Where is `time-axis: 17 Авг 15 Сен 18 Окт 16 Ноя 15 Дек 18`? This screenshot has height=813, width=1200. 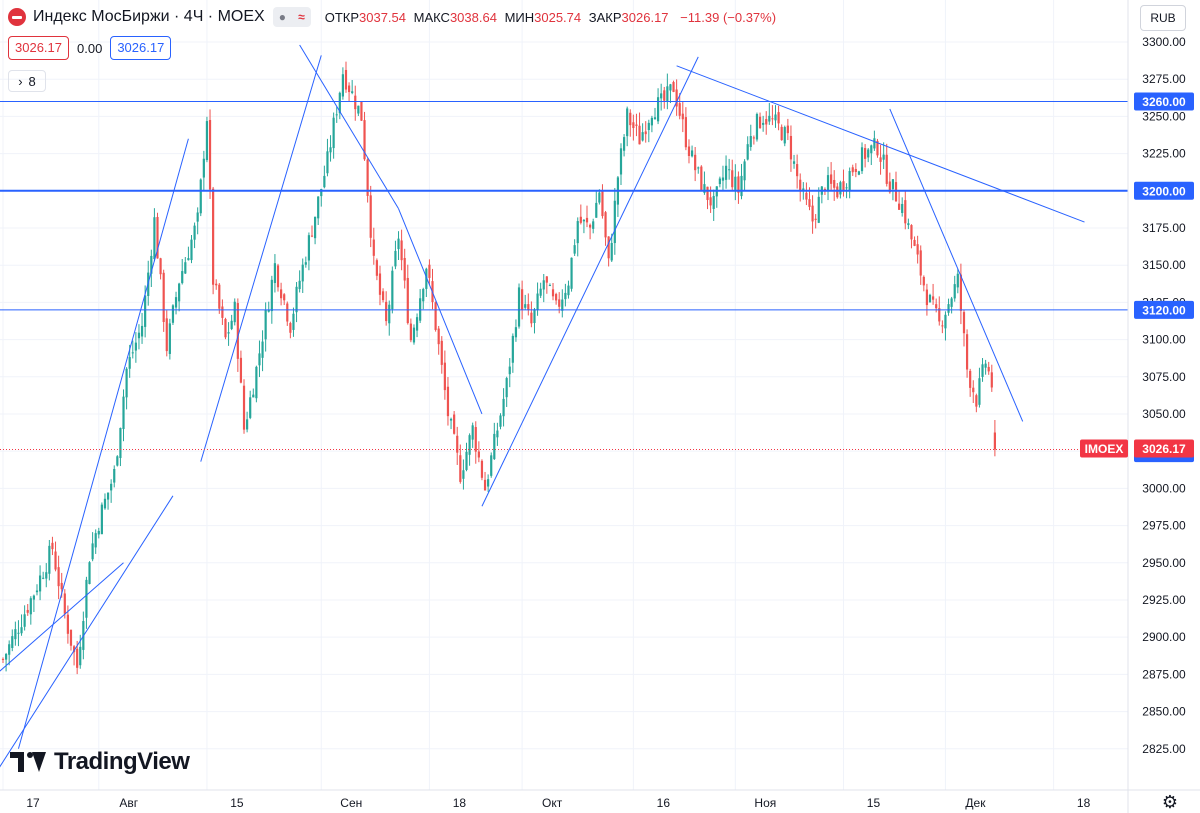
time-axis: 17 Авг 15 Сен 18 Окт 16 Ноя 15 Дек 18 is located at coordinates (558, 803).